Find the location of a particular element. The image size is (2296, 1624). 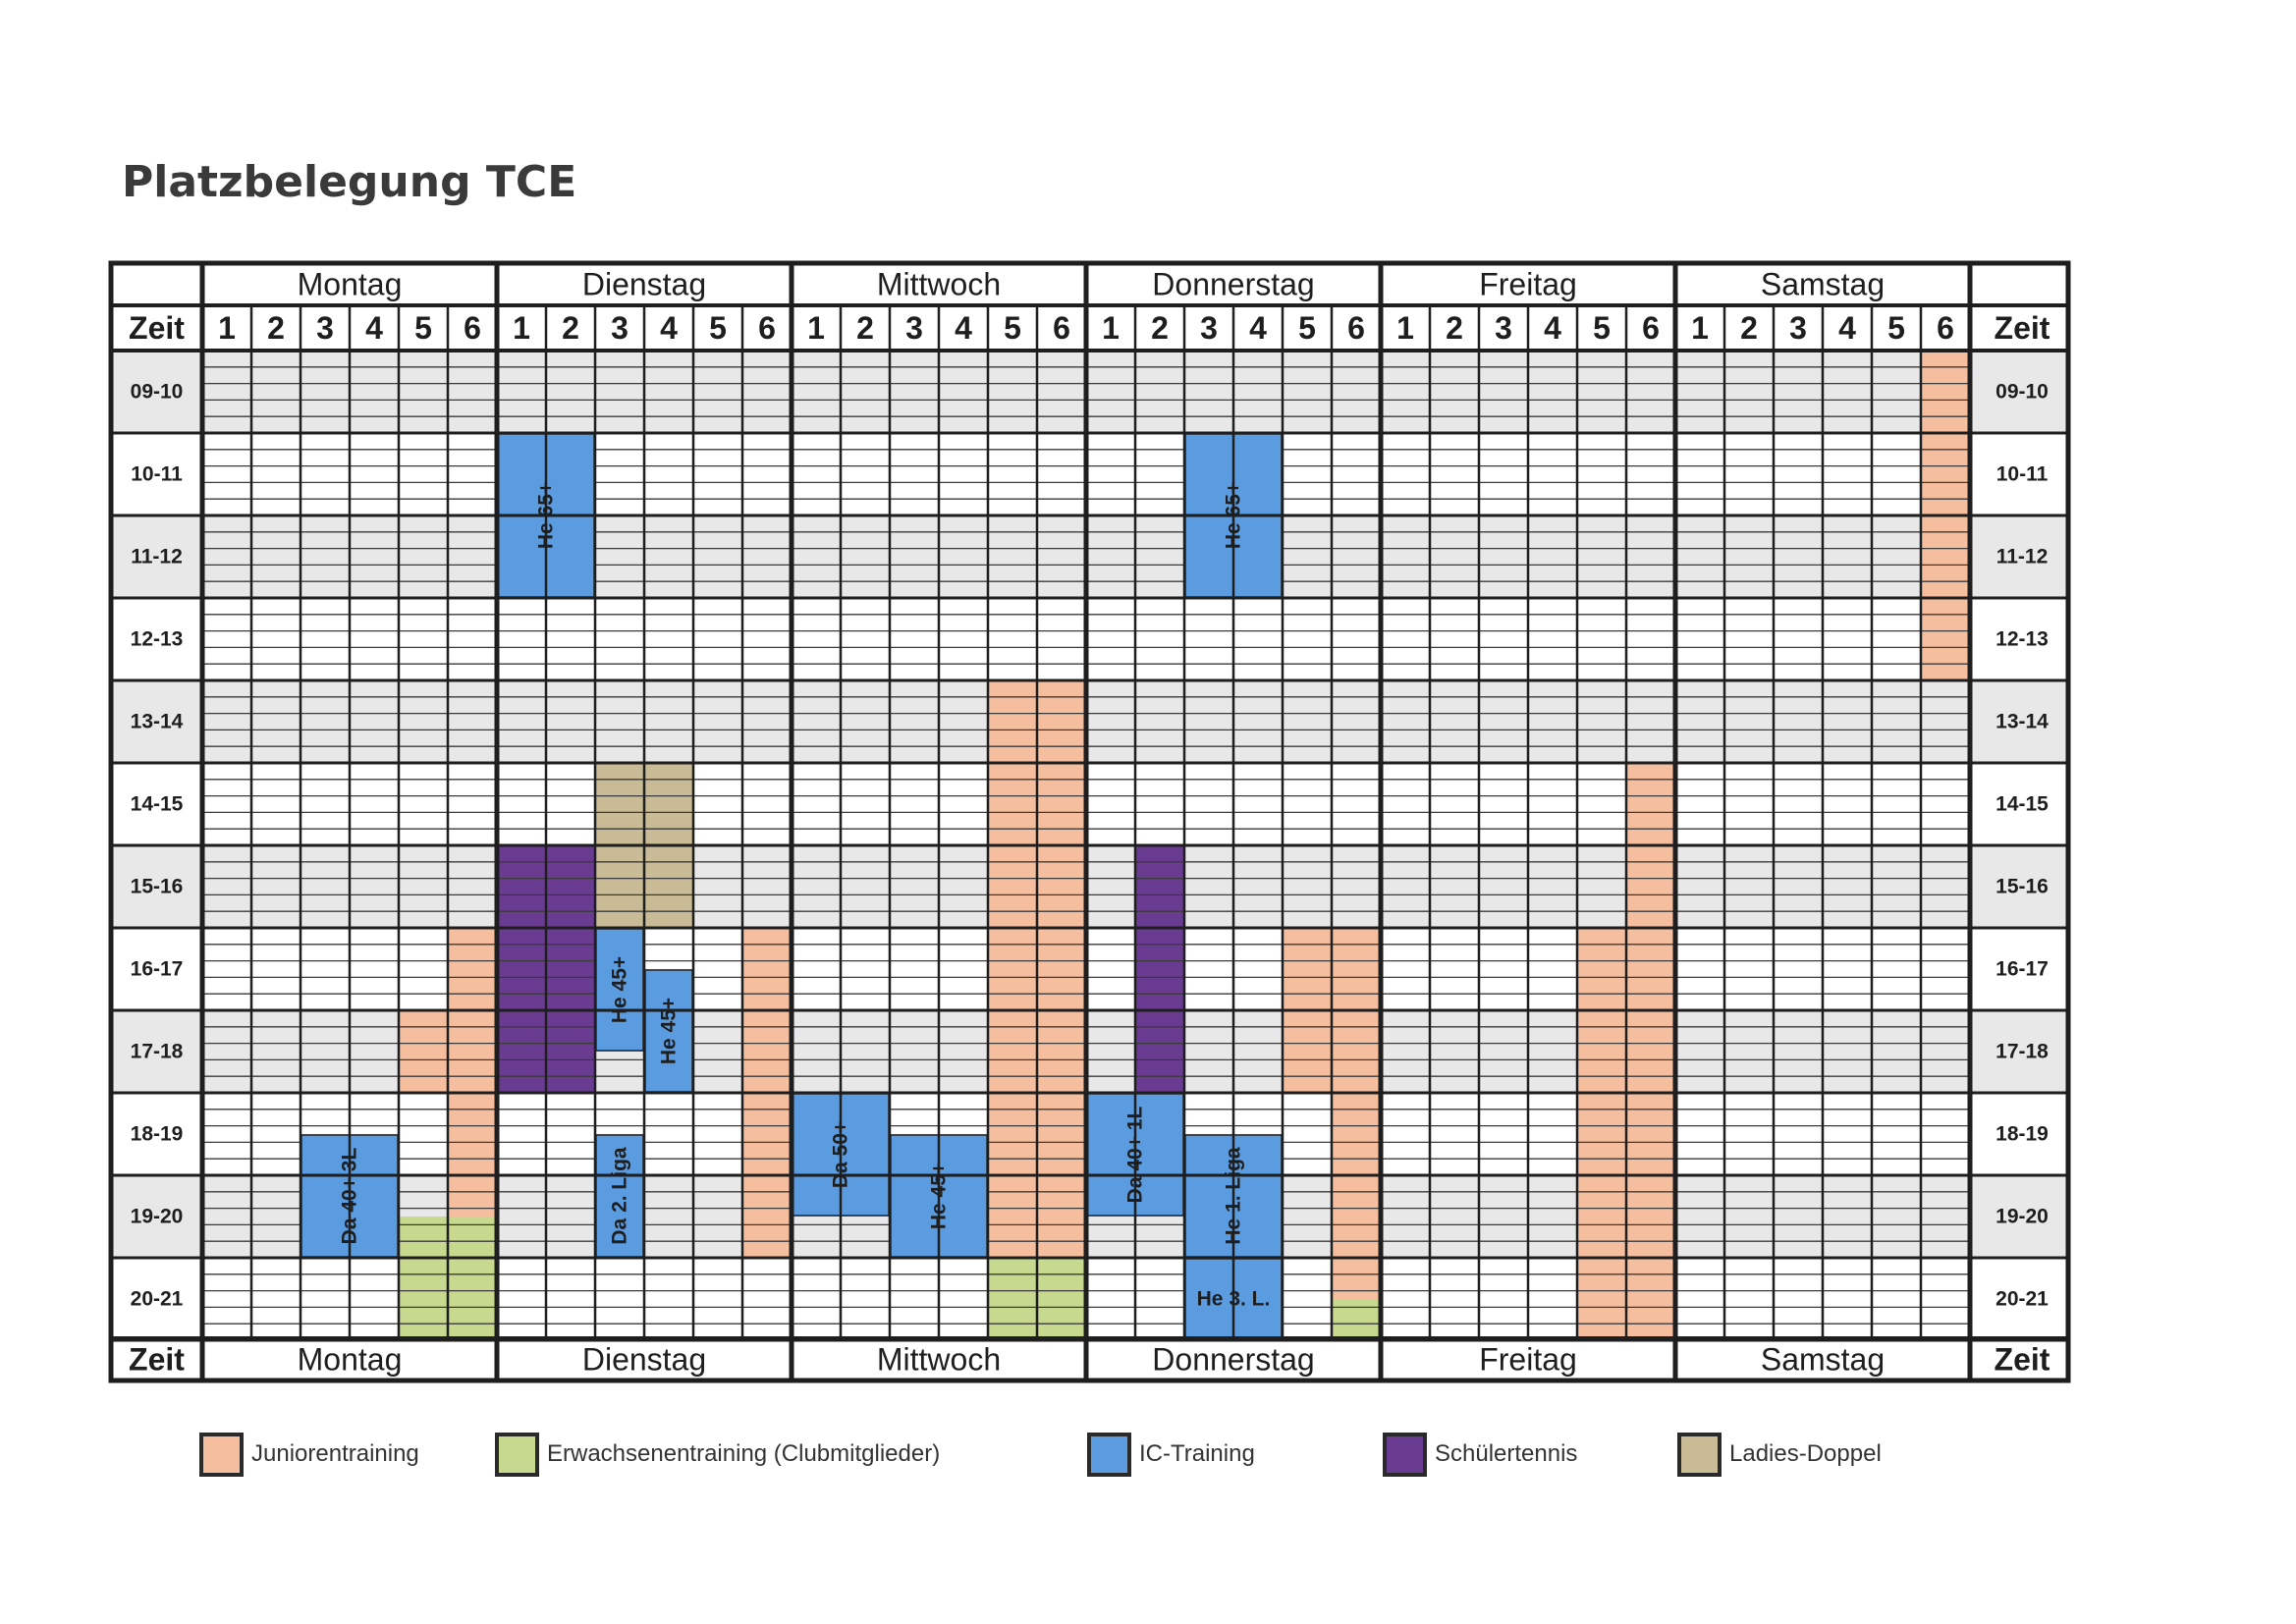

time-slot-left: 12-13 is located at coordinates (157, 639).